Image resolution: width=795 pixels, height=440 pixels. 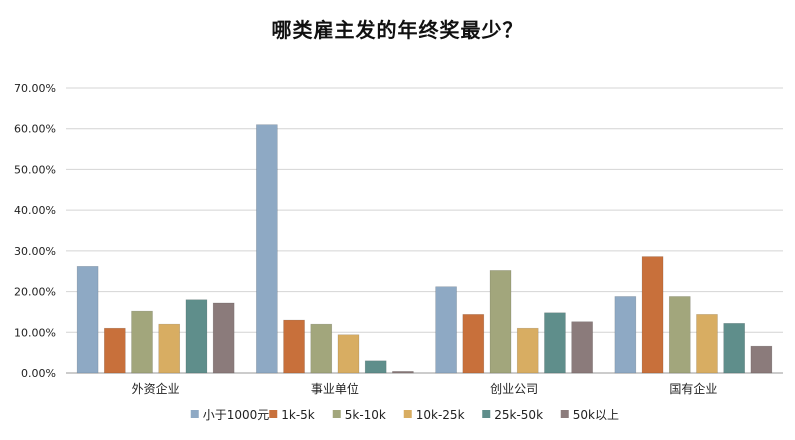 I want to click on y-tick-label: 60.00%, so click(x=35, y=129).